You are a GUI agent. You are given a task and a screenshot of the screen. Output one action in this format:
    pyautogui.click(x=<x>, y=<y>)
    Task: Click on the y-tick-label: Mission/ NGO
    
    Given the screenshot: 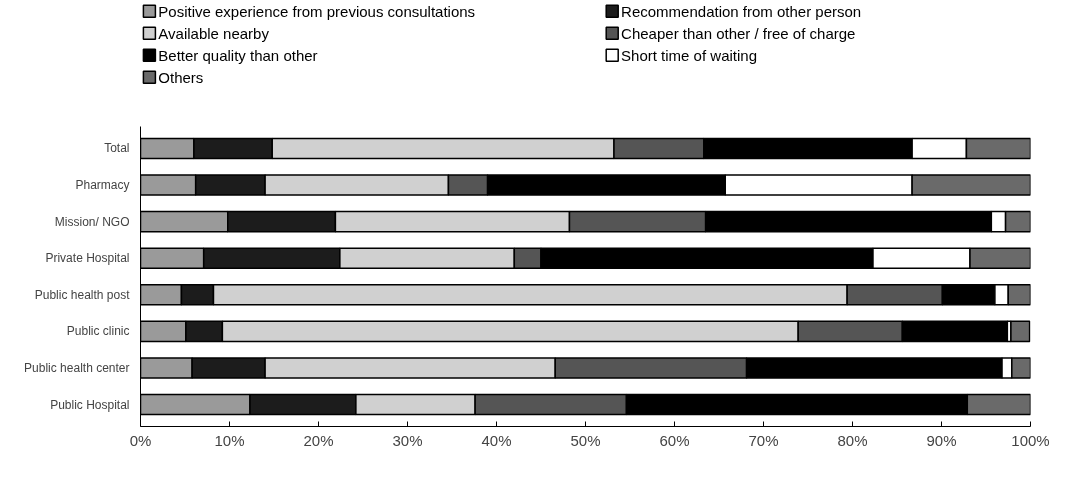 What is the action you would take?
    pyautogui.click(x=92, y=221)
    